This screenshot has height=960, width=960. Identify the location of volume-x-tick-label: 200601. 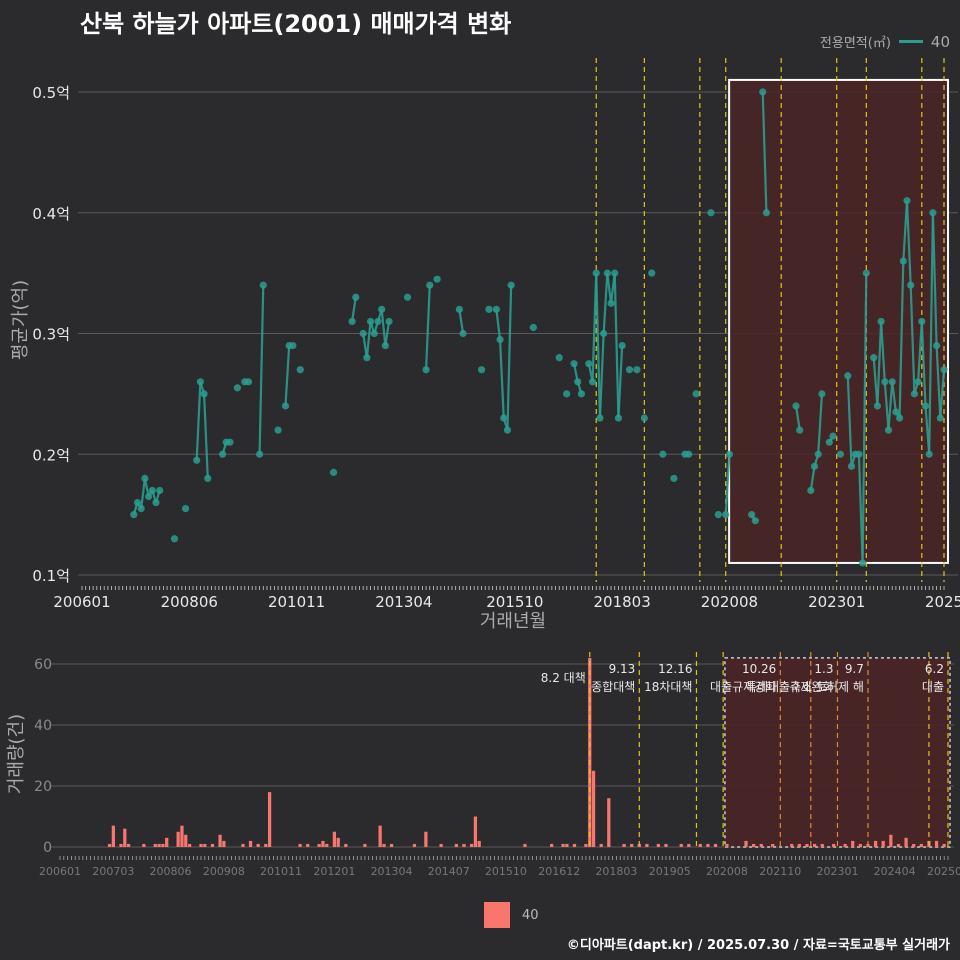
(60, 871).